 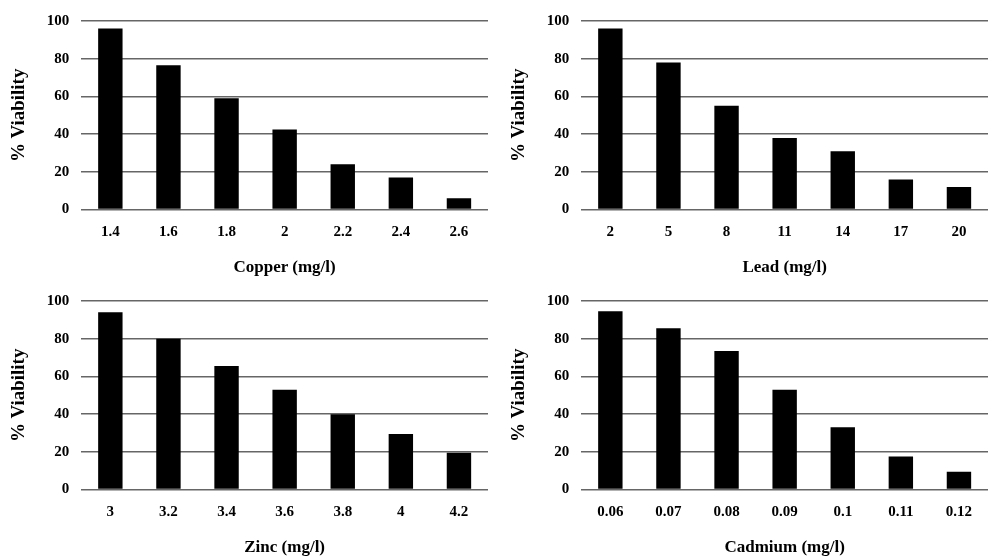 What do you see at coordinates (901, 511) in the screenshot?
I see `x-tick-label: 0.11` at bounding box center [901, 511].